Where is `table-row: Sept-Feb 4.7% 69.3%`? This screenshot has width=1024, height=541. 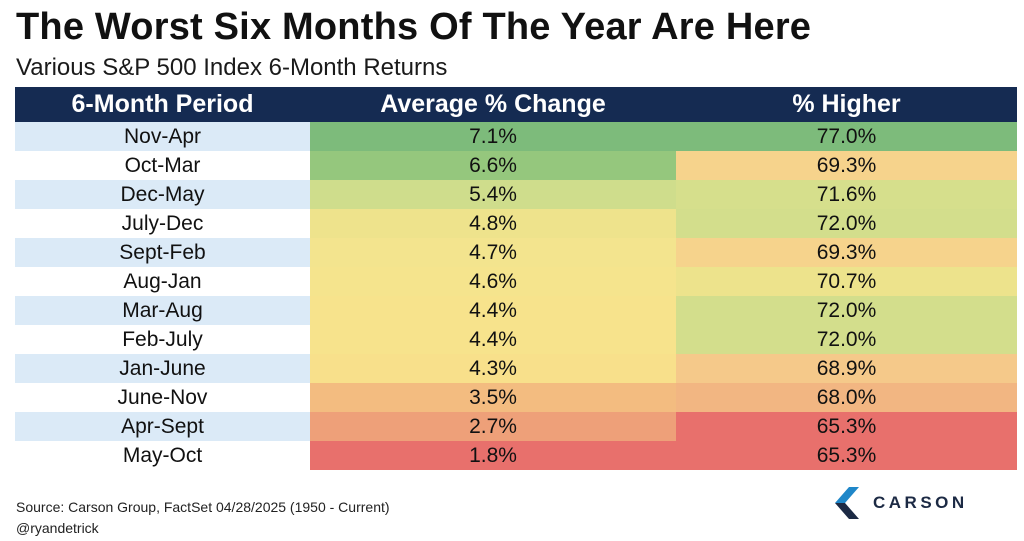 table-row: Sept-Feb 4.7% 69.3% is located at coordinates (516, 252).